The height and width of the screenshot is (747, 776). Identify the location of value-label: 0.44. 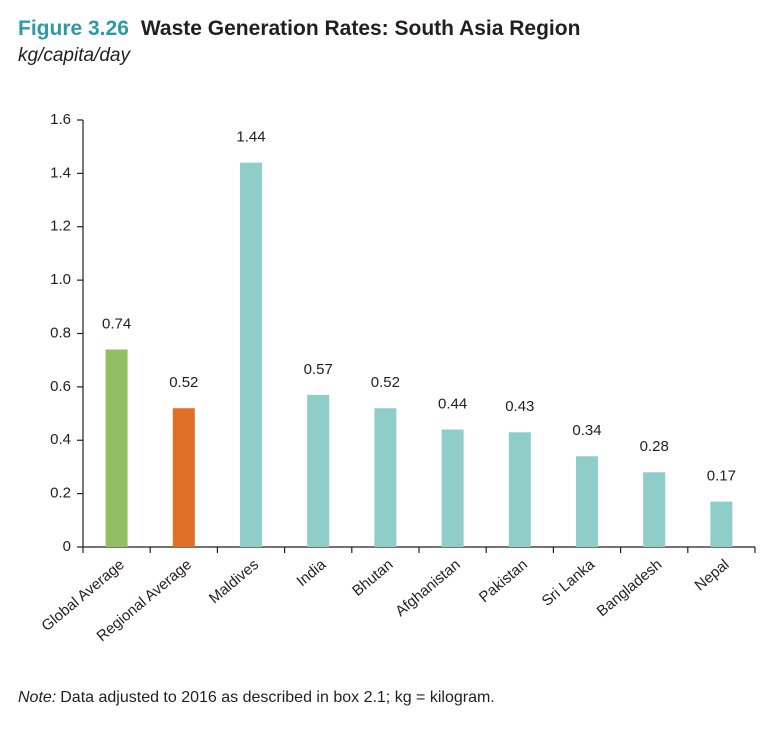
(452, 404).